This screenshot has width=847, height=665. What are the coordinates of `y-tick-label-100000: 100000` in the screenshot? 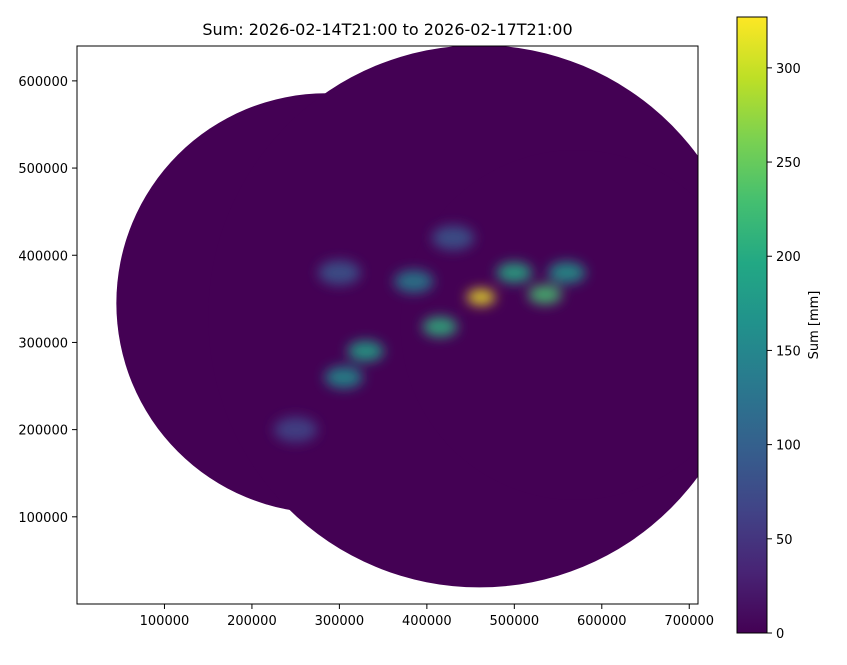 It's located at (43, 518).